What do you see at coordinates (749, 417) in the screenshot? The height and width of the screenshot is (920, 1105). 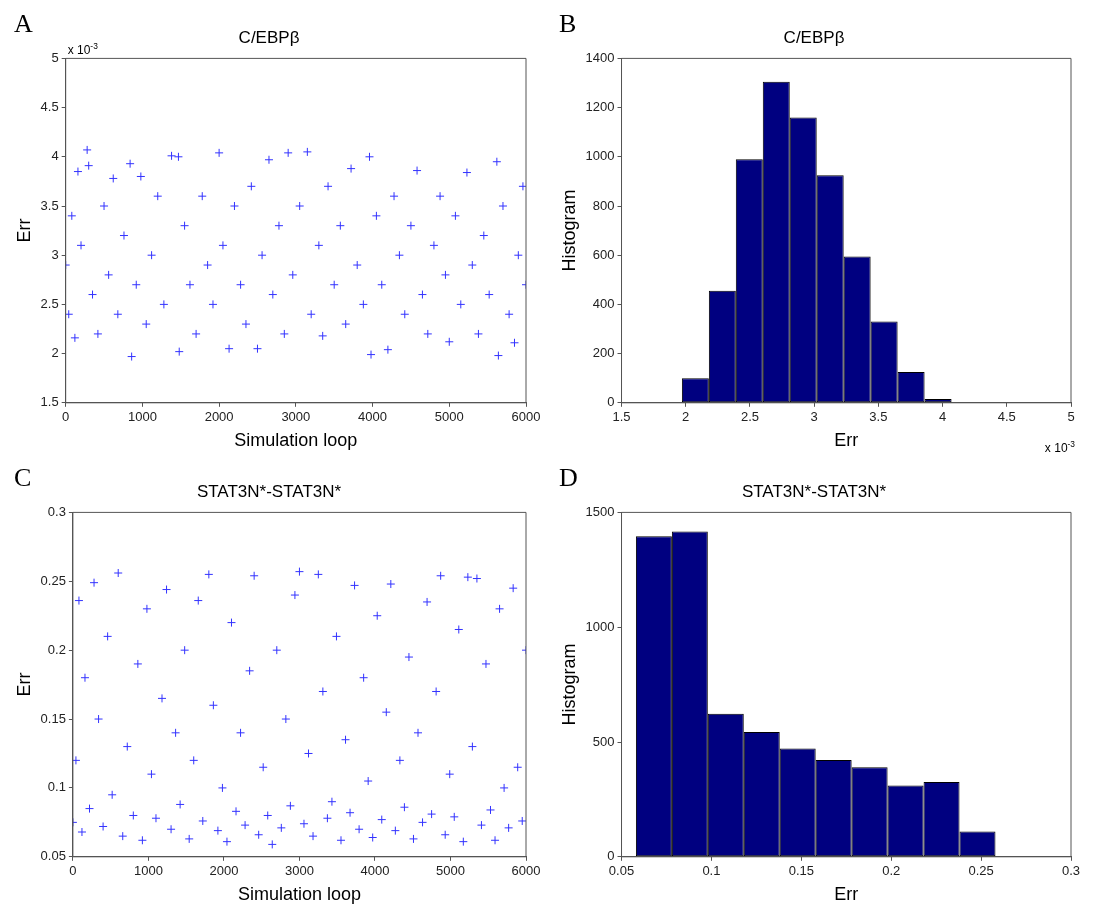 I see `x-tick-label: 2.5` at bounding box center [749, 417].